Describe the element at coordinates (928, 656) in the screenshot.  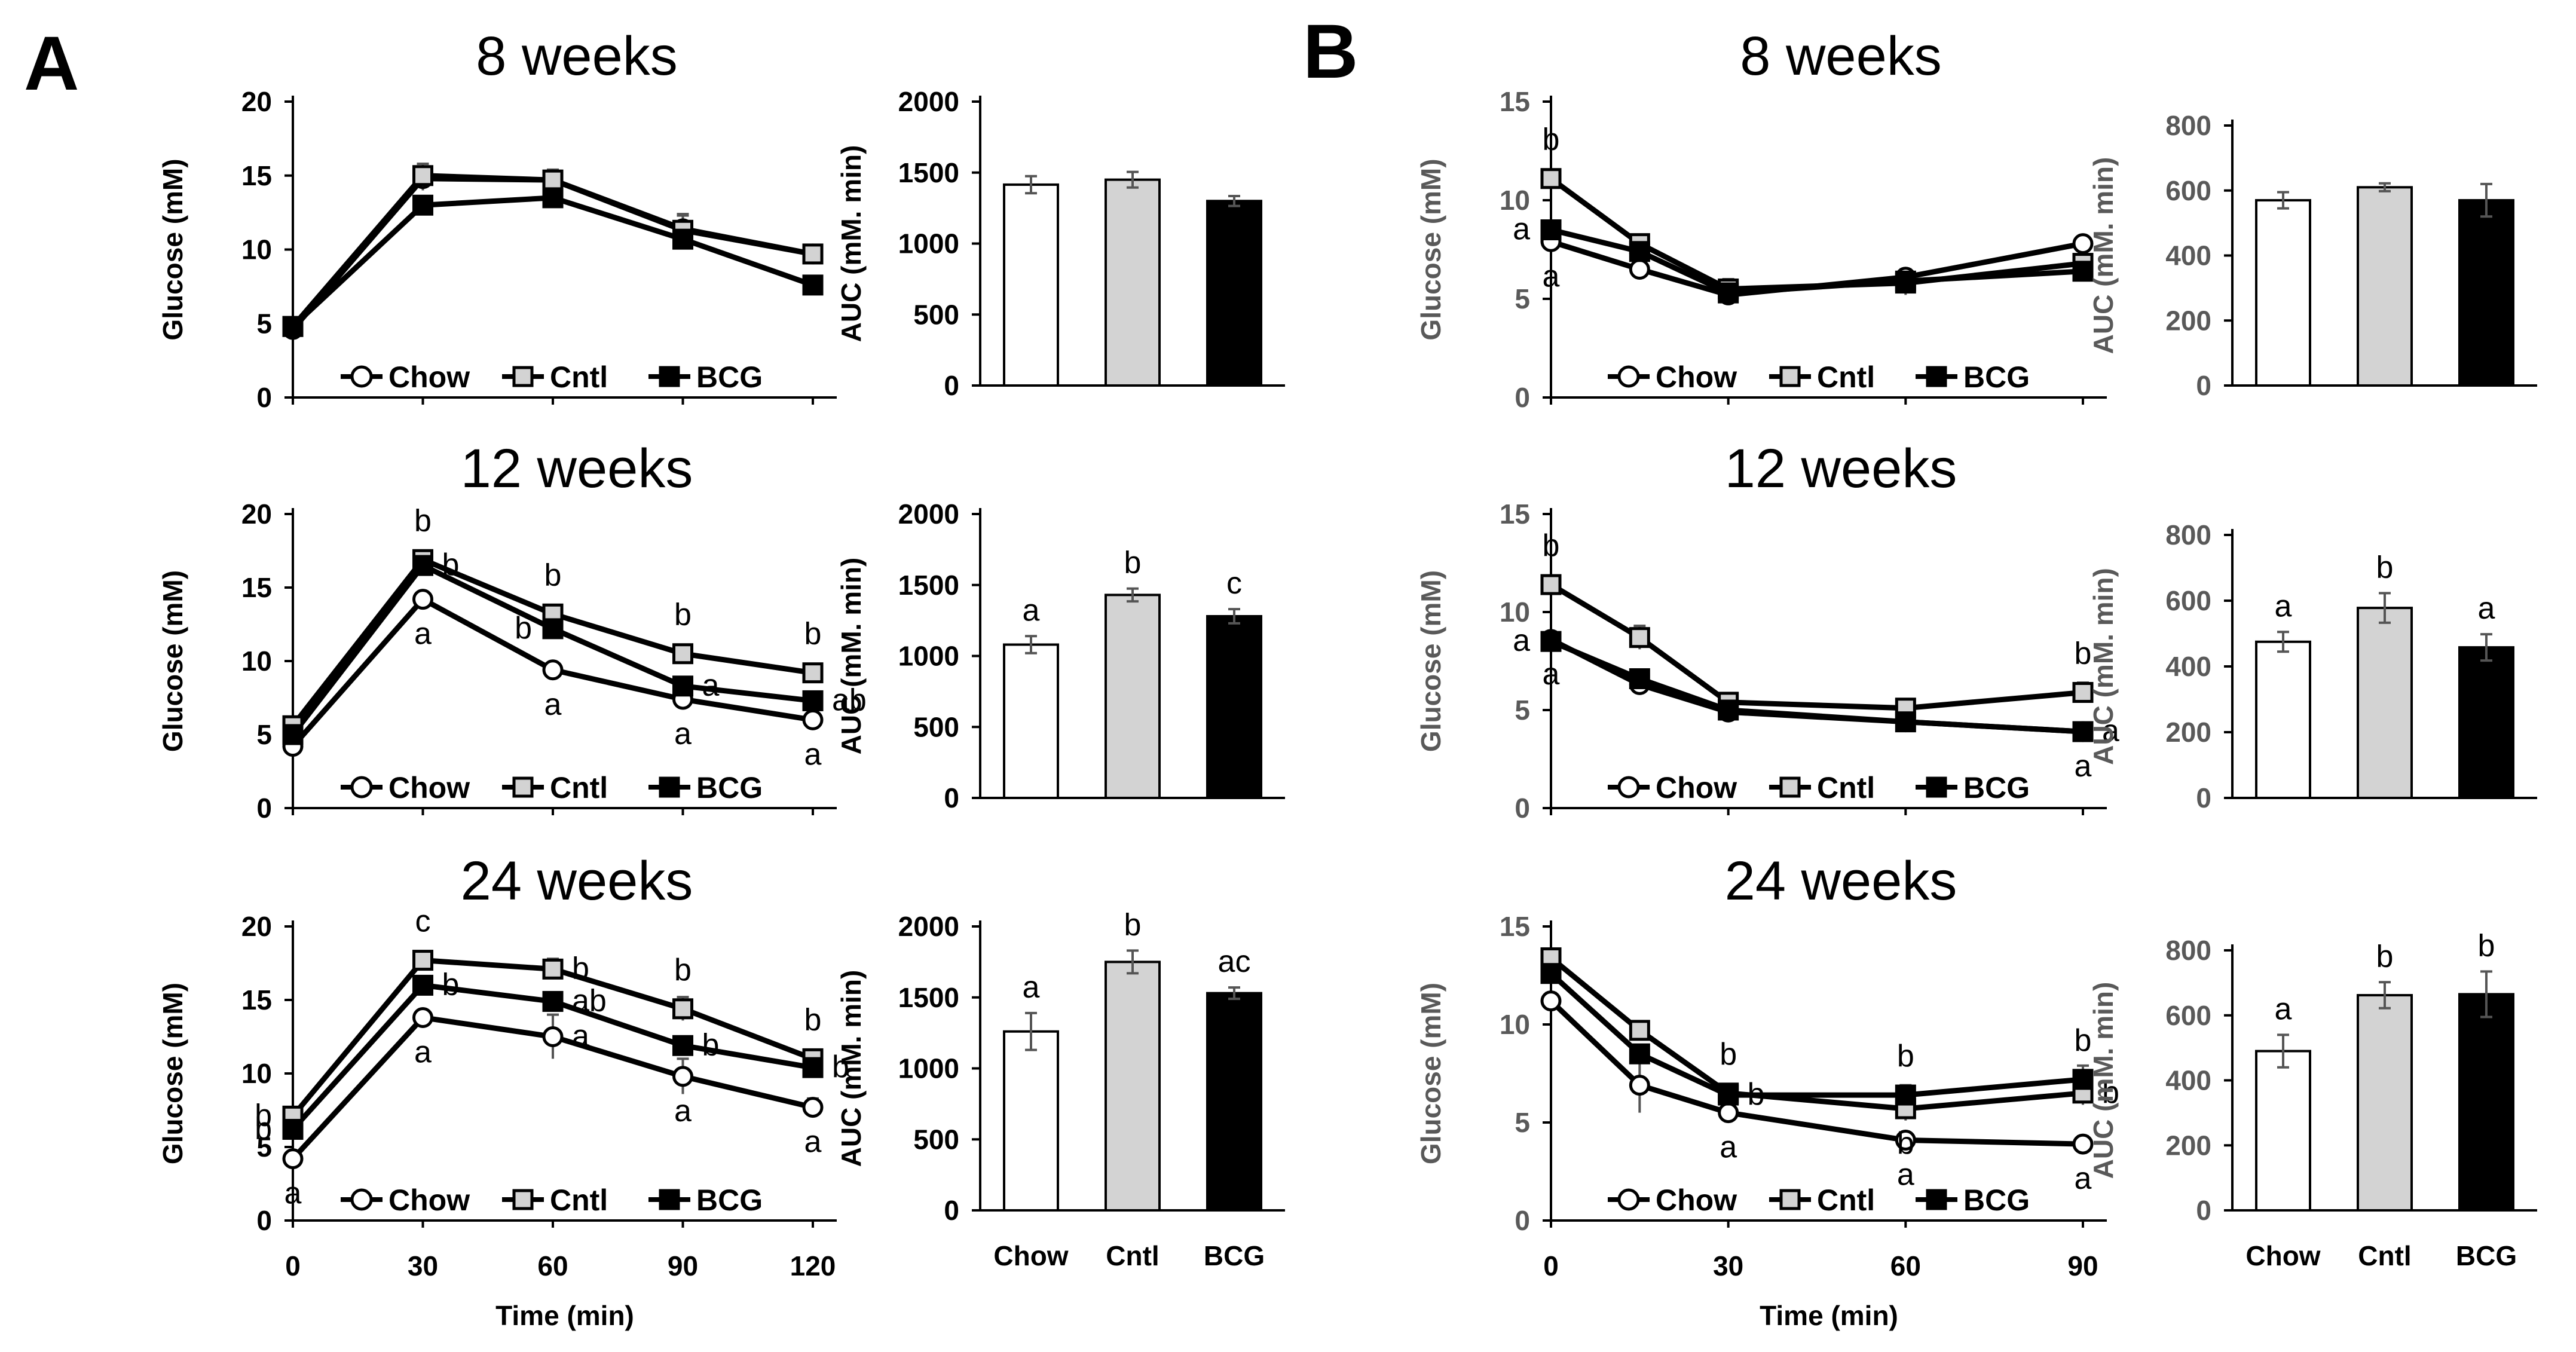
I see `y-tick-label: 1000` at that location.